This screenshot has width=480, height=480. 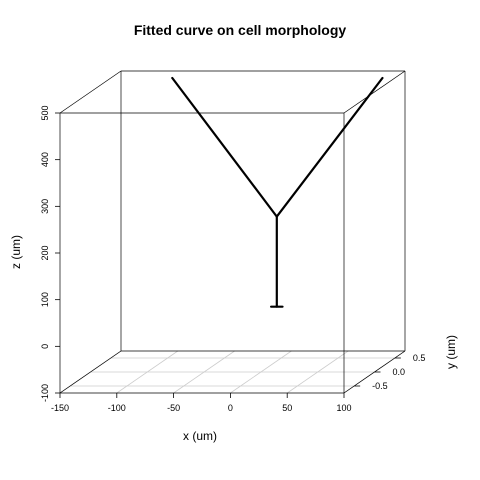 I want to click on chart-title: Fitted curve on cell morphology, so click(x=240, y=30).